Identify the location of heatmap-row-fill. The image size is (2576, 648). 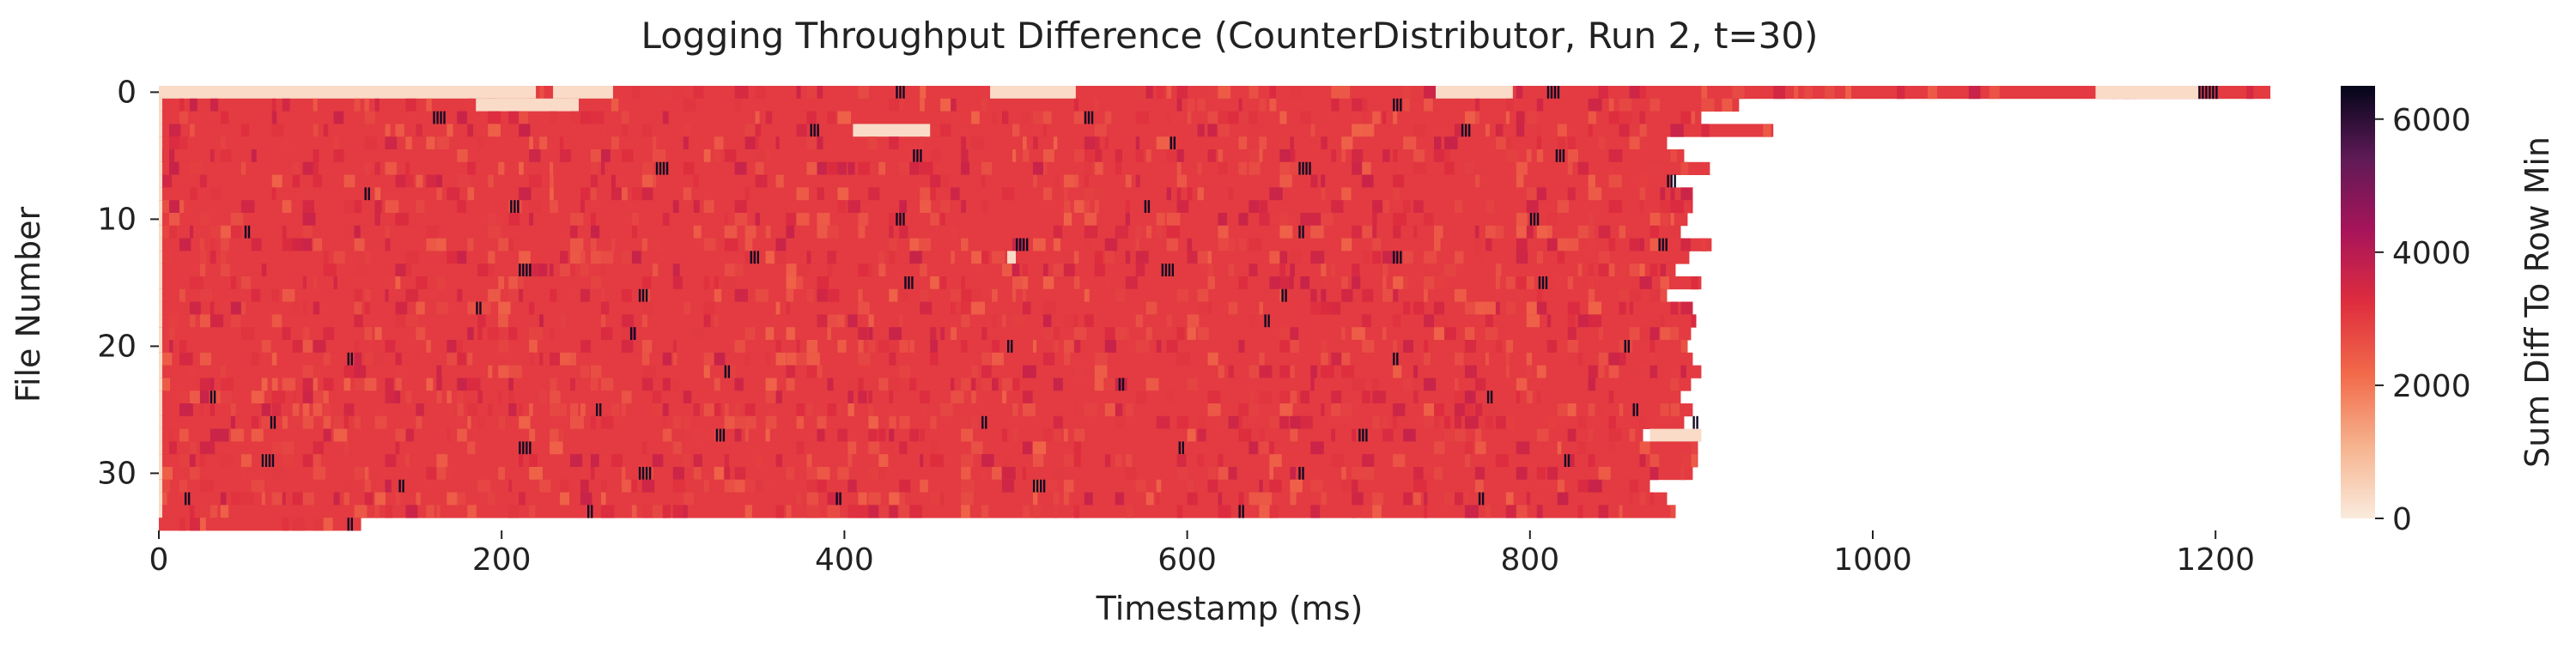
(915, 181).